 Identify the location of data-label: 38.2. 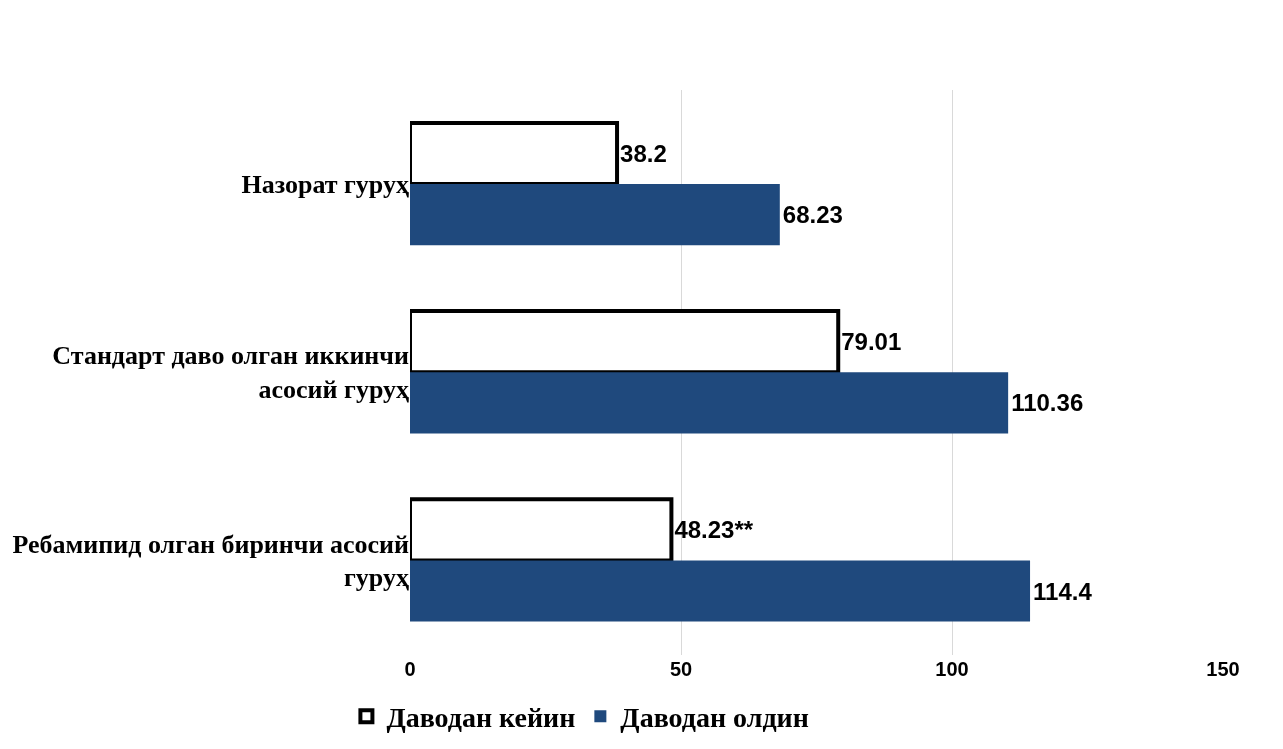
(643, 154).